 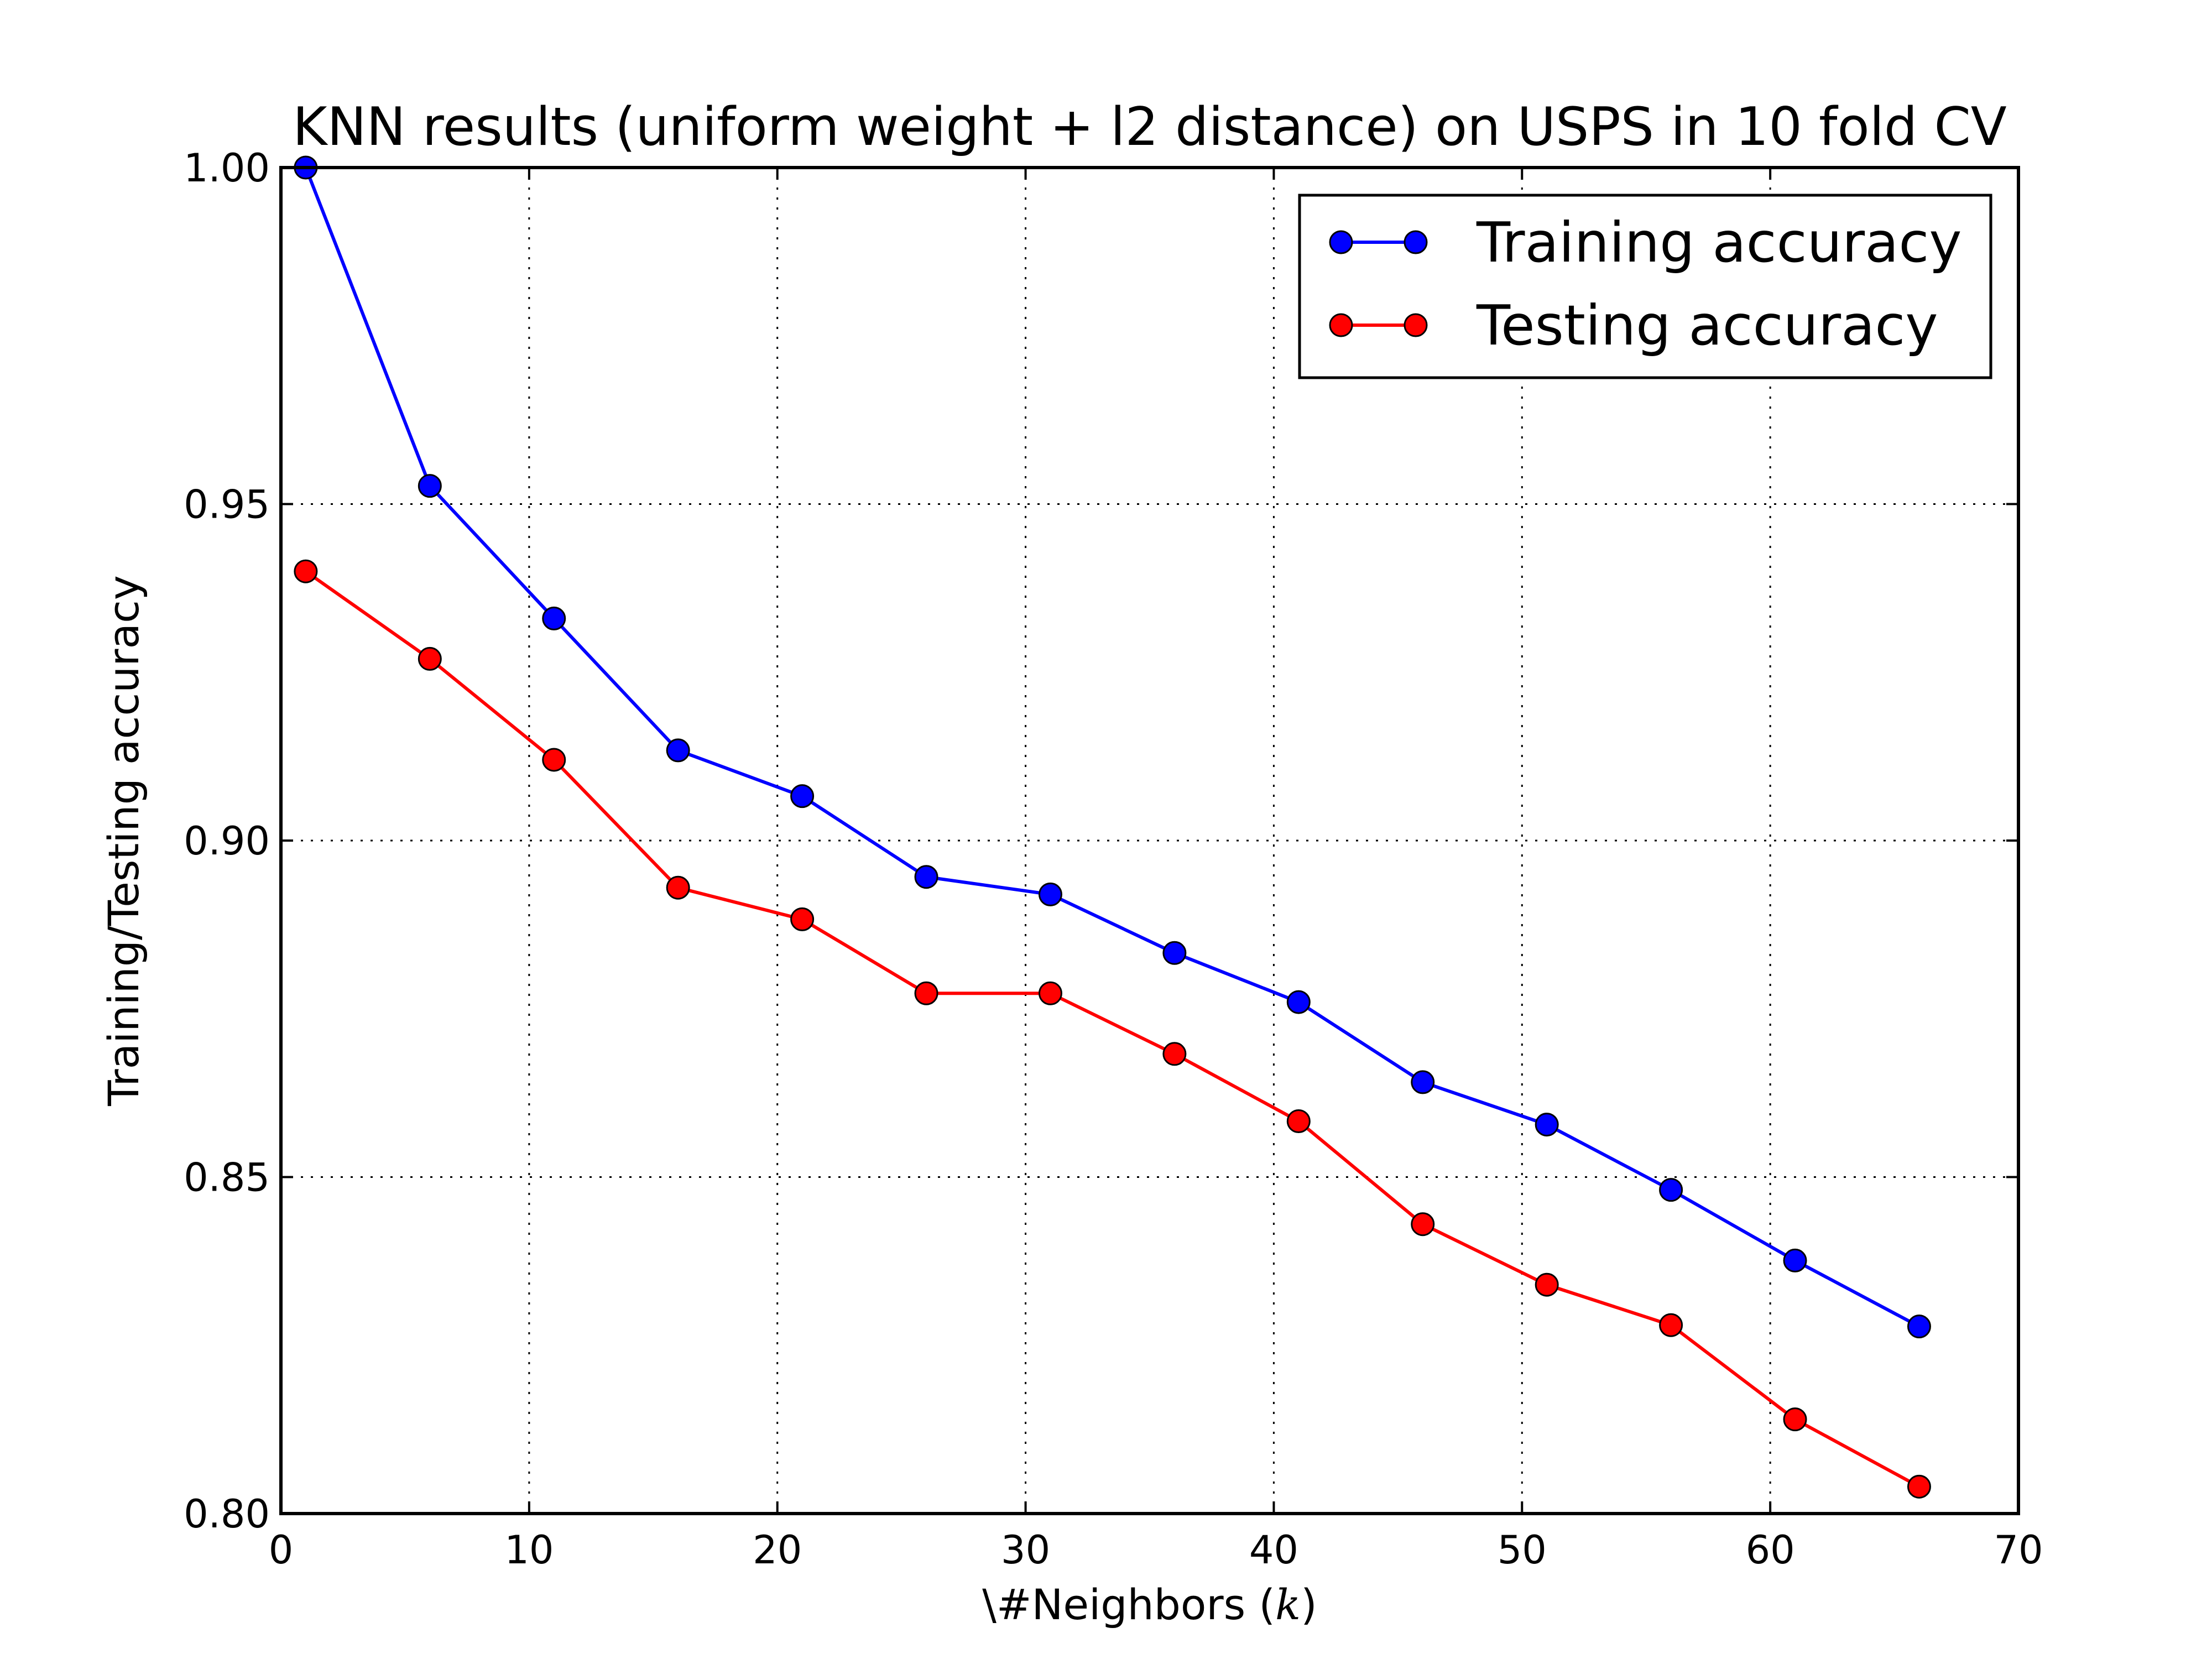 I want to click on x-tick-label: 40, so click(x=1274, y=1550).